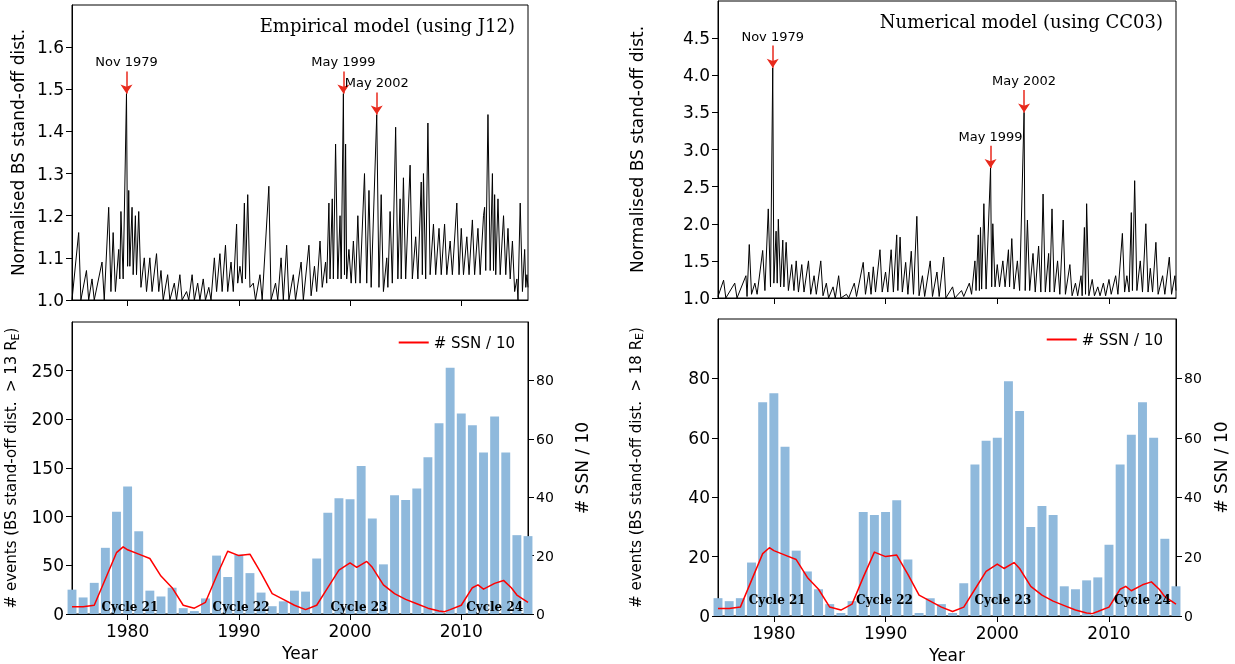 The height and width of the screenshot is (664, 1235). Describe the element at coordinates (699, 378) in the screenshot. I see `y-tick-label: 80` at that location.